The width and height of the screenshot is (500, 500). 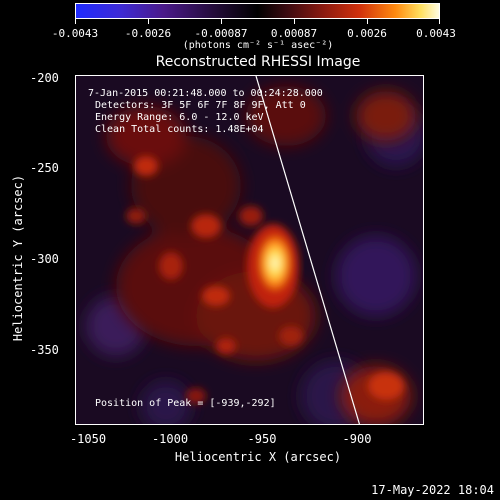 I want to click on colorbar-tick-label: -0.0026, so click(x=148, y=33).